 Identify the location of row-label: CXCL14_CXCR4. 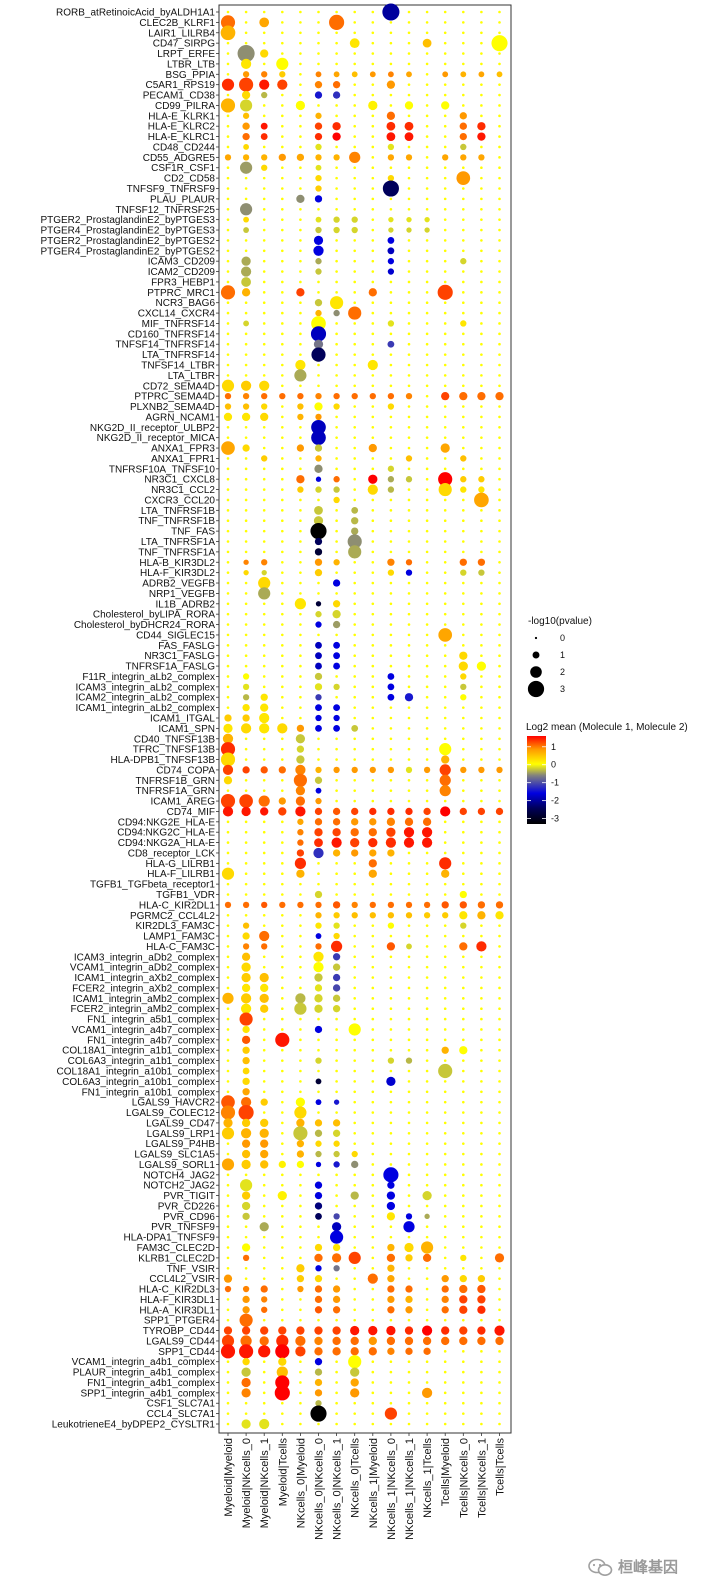
(177, 314).